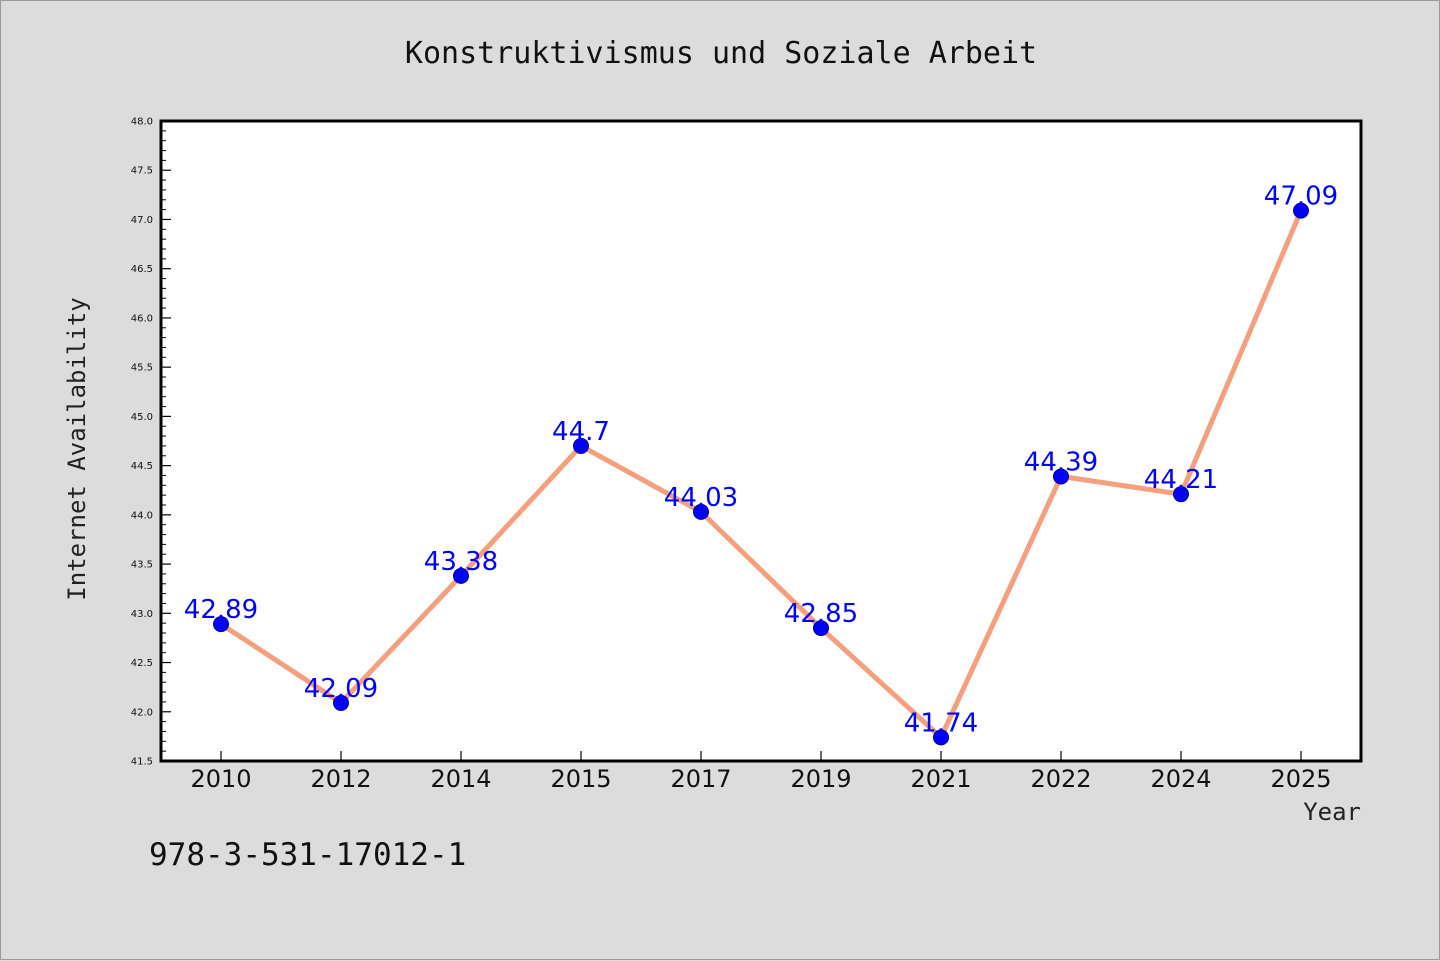 Image resolution: width=1440 pixels, height=961 pixels. What do you see at coordinates (580, 779) in the screenshot?
I see `x-tick-label: 2015` at bounding box center [580, 779].